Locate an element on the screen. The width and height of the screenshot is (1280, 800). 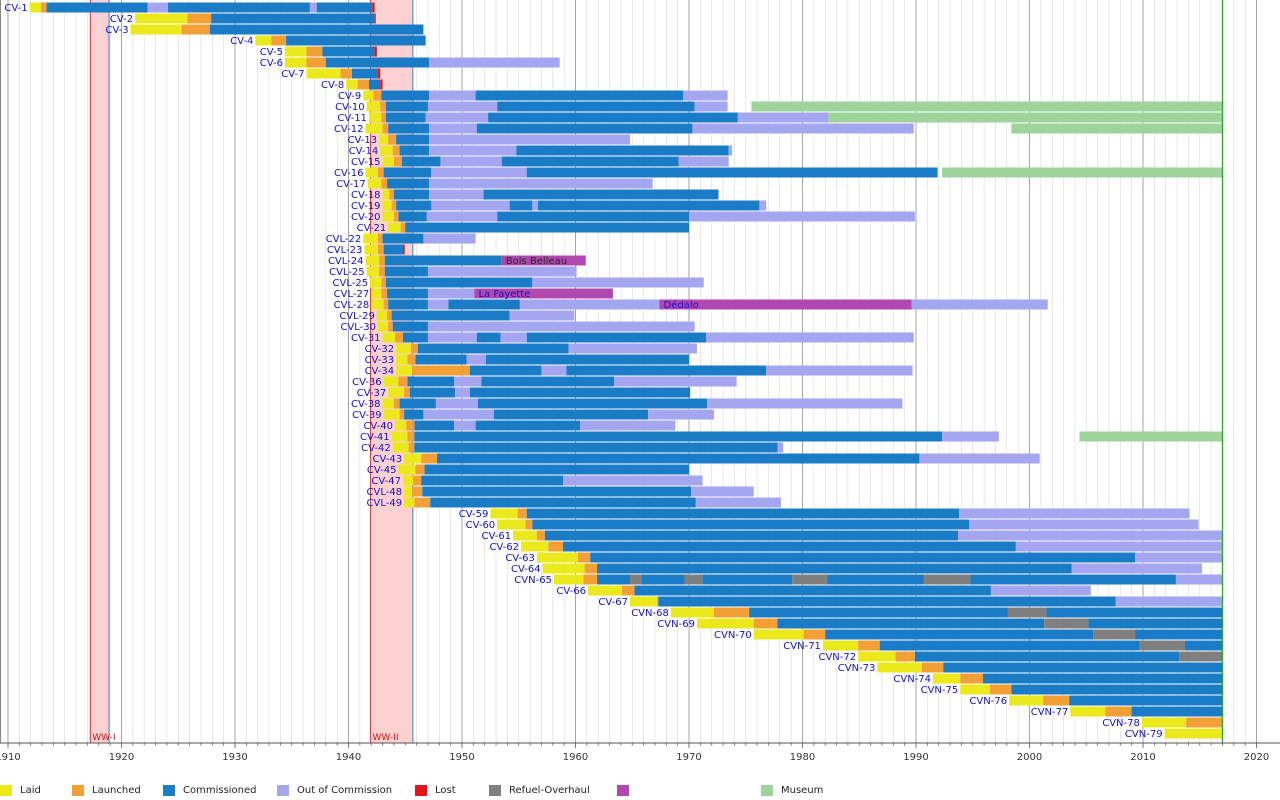
x-tick-label: 1930 is located at coordinates (234, 757).